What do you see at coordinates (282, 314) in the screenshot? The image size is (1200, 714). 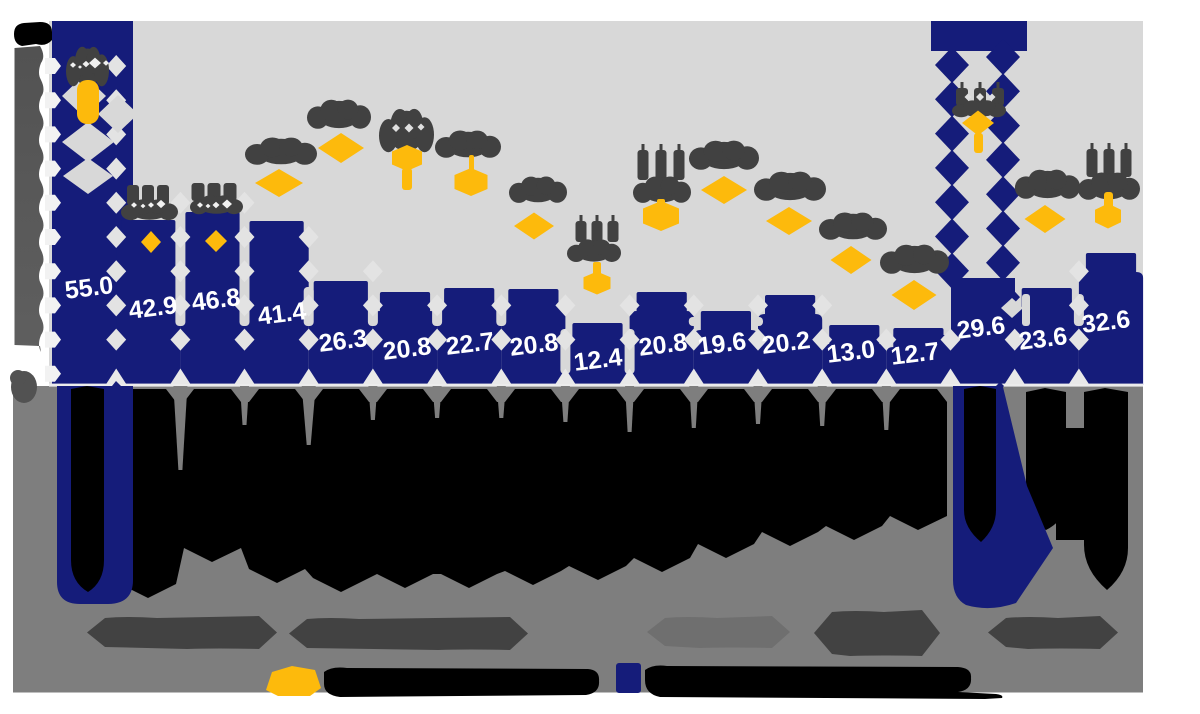 I see `svg-text: 41.4` at bounding box center [282, 314].